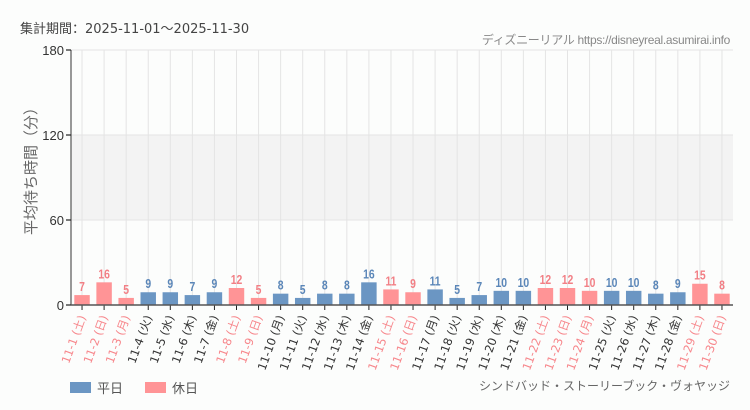  What do you see at coordinates (185, 389) in the screenshot?
I see `legend-label-holiday: 休日` at bounding box center [185, 389].